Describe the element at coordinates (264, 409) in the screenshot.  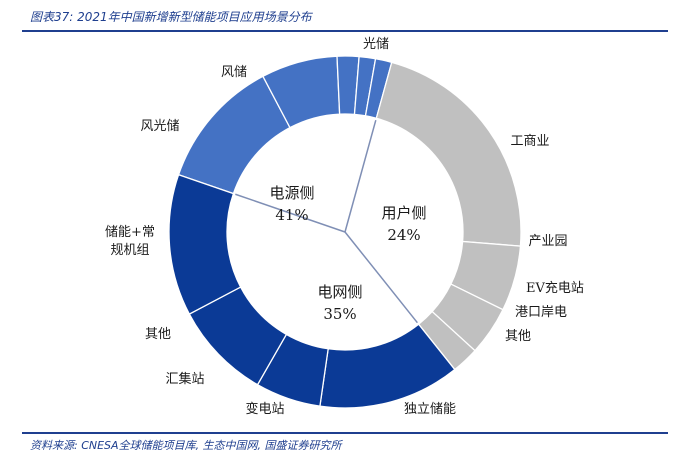
I see `outer-label: 变电站` at that location.